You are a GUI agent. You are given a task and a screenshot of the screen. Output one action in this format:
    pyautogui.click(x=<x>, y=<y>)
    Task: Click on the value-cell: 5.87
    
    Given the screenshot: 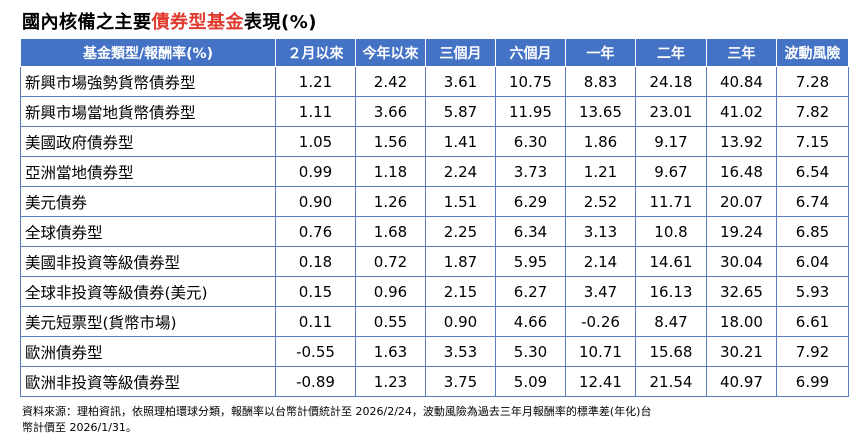 What is the action you would take?
    pyautogui.click(x=460, y=111)
    